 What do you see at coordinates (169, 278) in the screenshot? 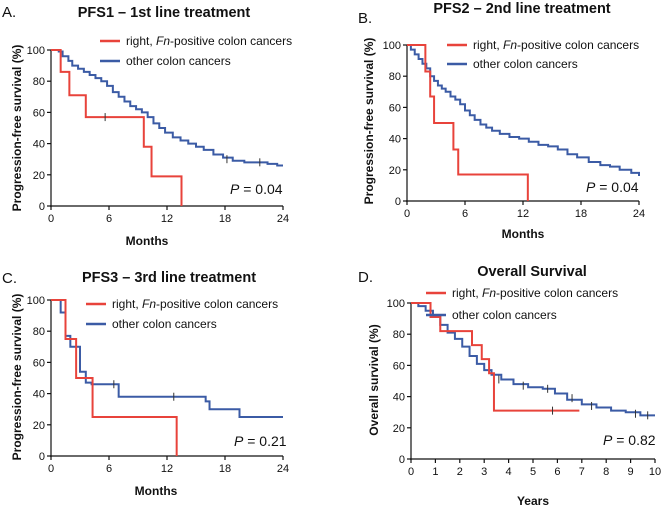
I see `panel-title: PFS3 – 3rd line treatment` at bounding box center [169, 278].